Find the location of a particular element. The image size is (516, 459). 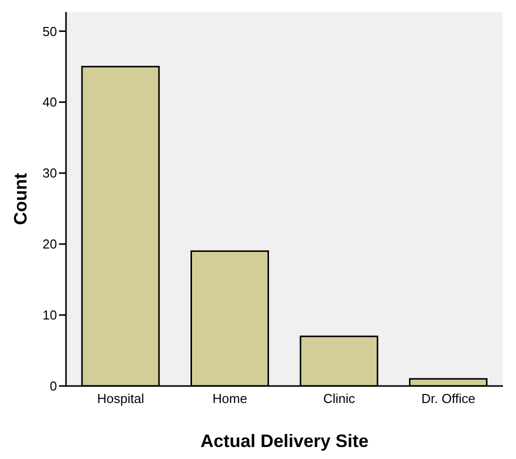

y-tick-label: 40 is located at coordinates (49, 102).